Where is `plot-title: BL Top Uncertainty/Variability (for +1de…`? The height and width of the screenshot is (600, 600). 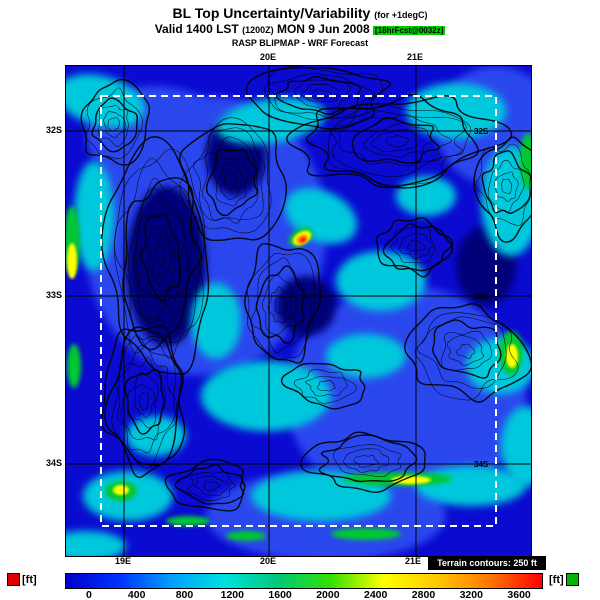 plot-title: BL Top Uncertainty/Variability (for +1de… is located at coordinates (300, 13).